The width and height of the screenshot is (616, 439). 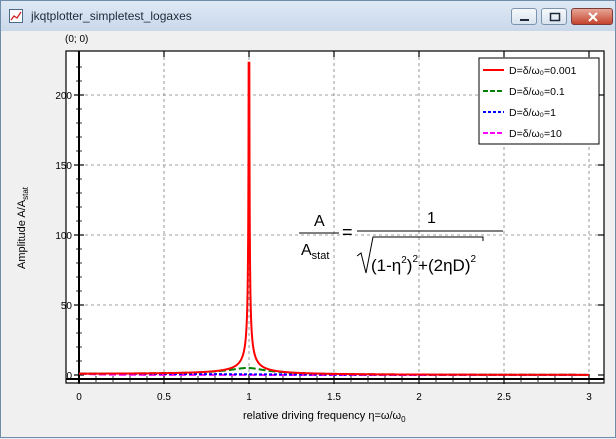 I want to click on x-tick-label: 0, so click(x=79, y=397).